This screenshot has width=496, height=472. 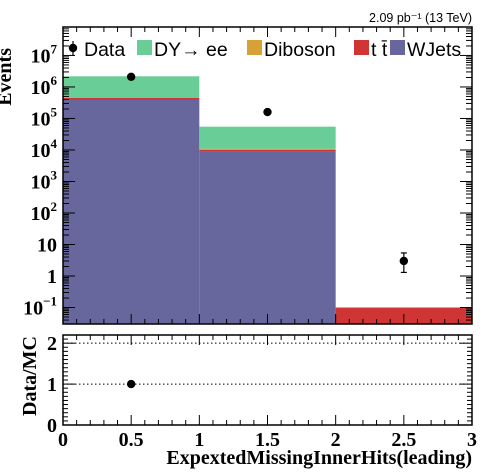 I want to click on legend-swatch-dy, so click(x=144, y=47).